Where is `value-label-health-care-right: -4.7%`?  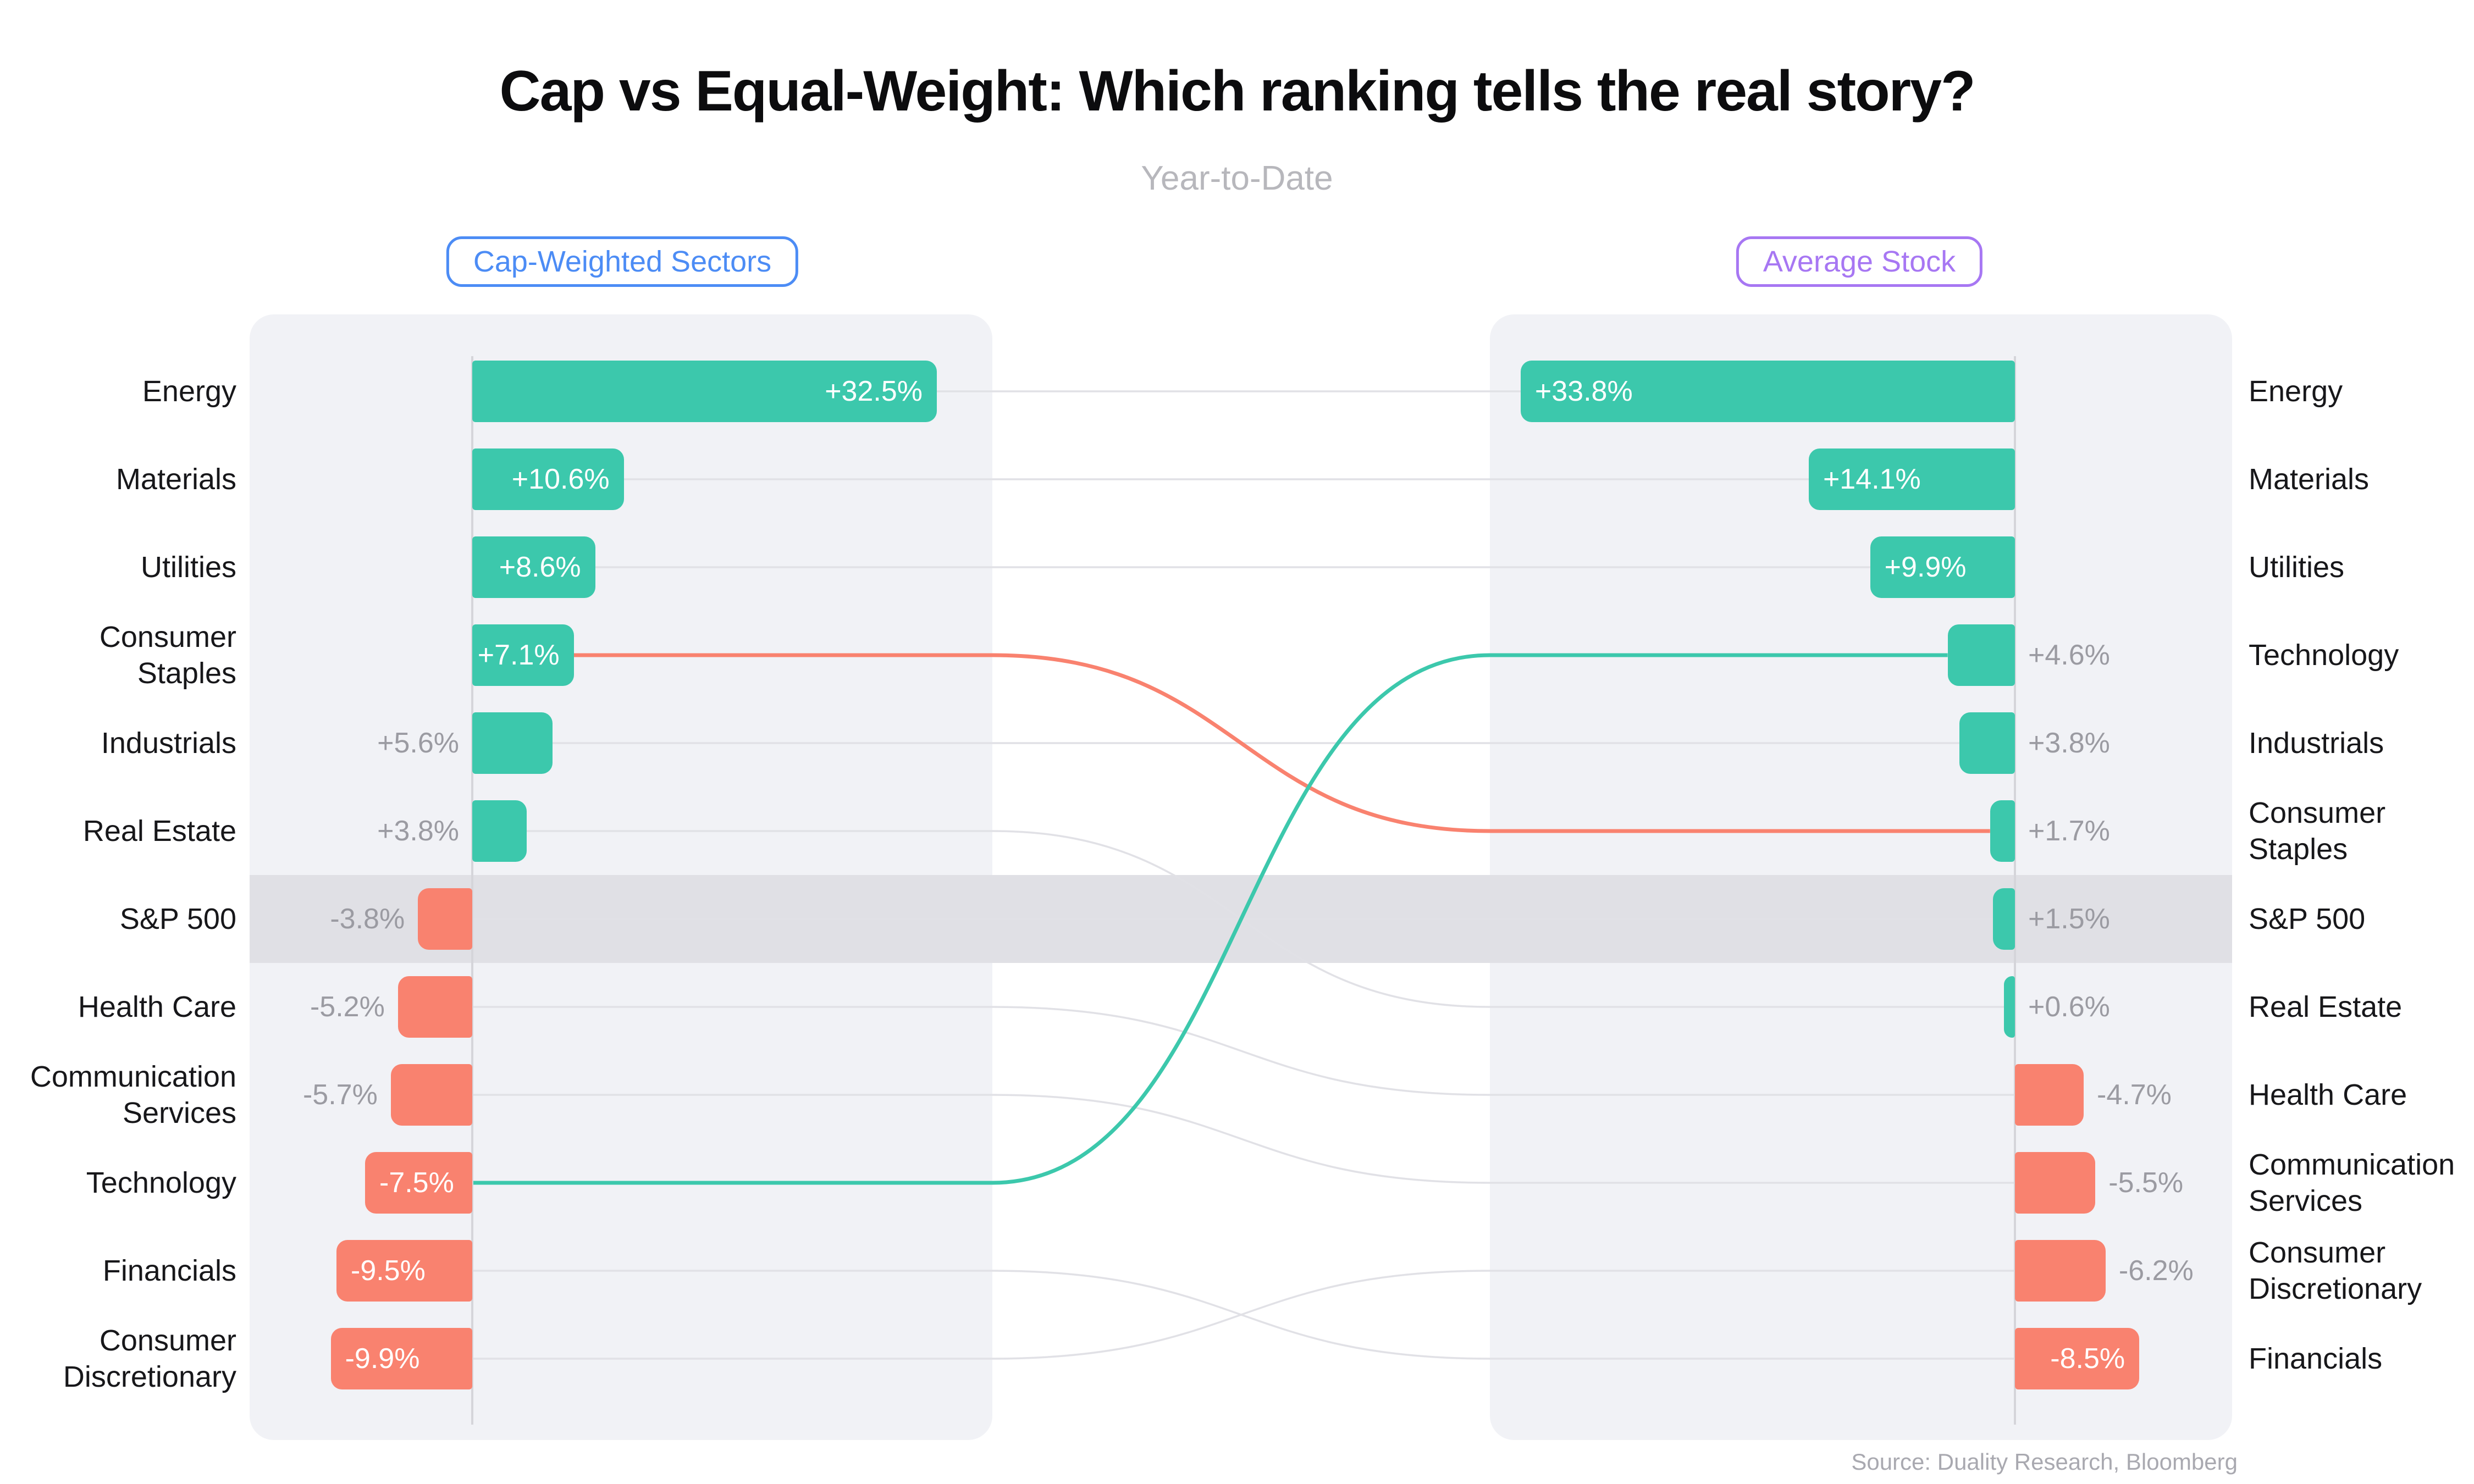 value-label-health-care-right: -4.7% is located at coordinates (2134, 1095).